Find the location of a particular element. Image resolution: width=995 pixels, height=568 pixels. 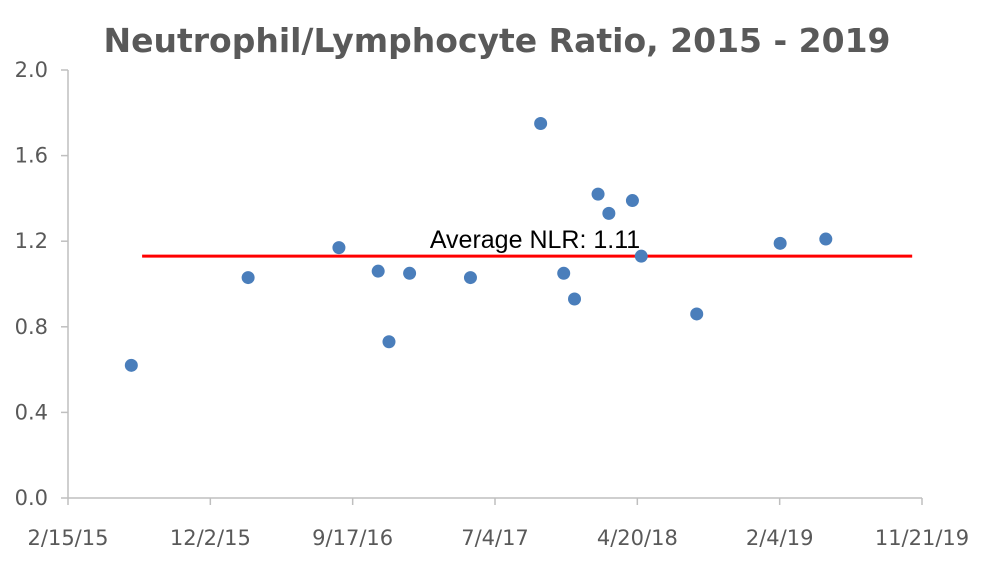

y-tick-label: 0.8 is located at coordinates (31, 327).